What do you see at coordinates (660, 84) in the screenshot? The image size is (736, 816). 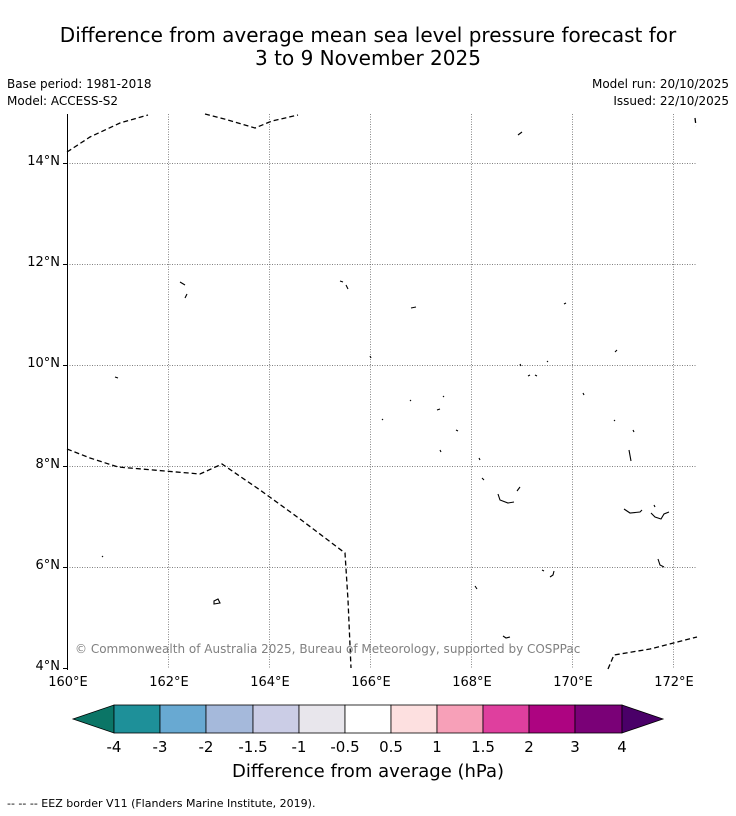 I see `model-run: Model run: 20/10/2025` at bounding box center [660, 84].